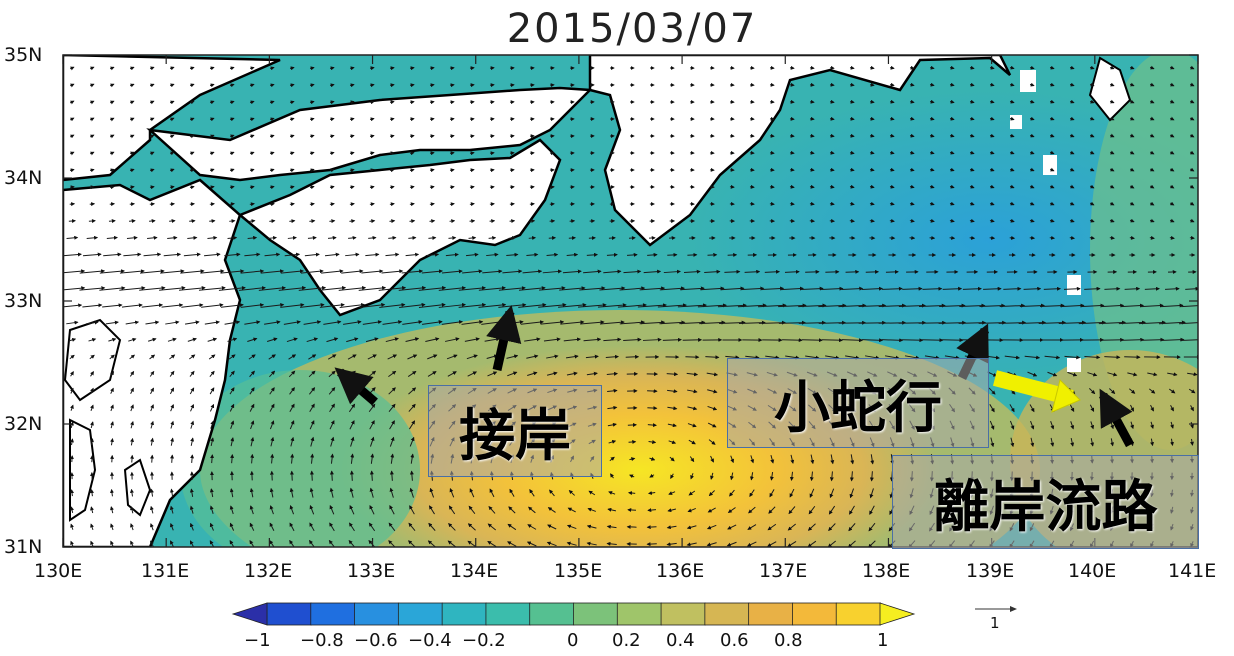 The width and height of the screenshot is (1234, 656). What do you see at coordinates (680, 571) in the screenshot?
I see `x-tick-label: 136E` at bounding box center [680, 571].